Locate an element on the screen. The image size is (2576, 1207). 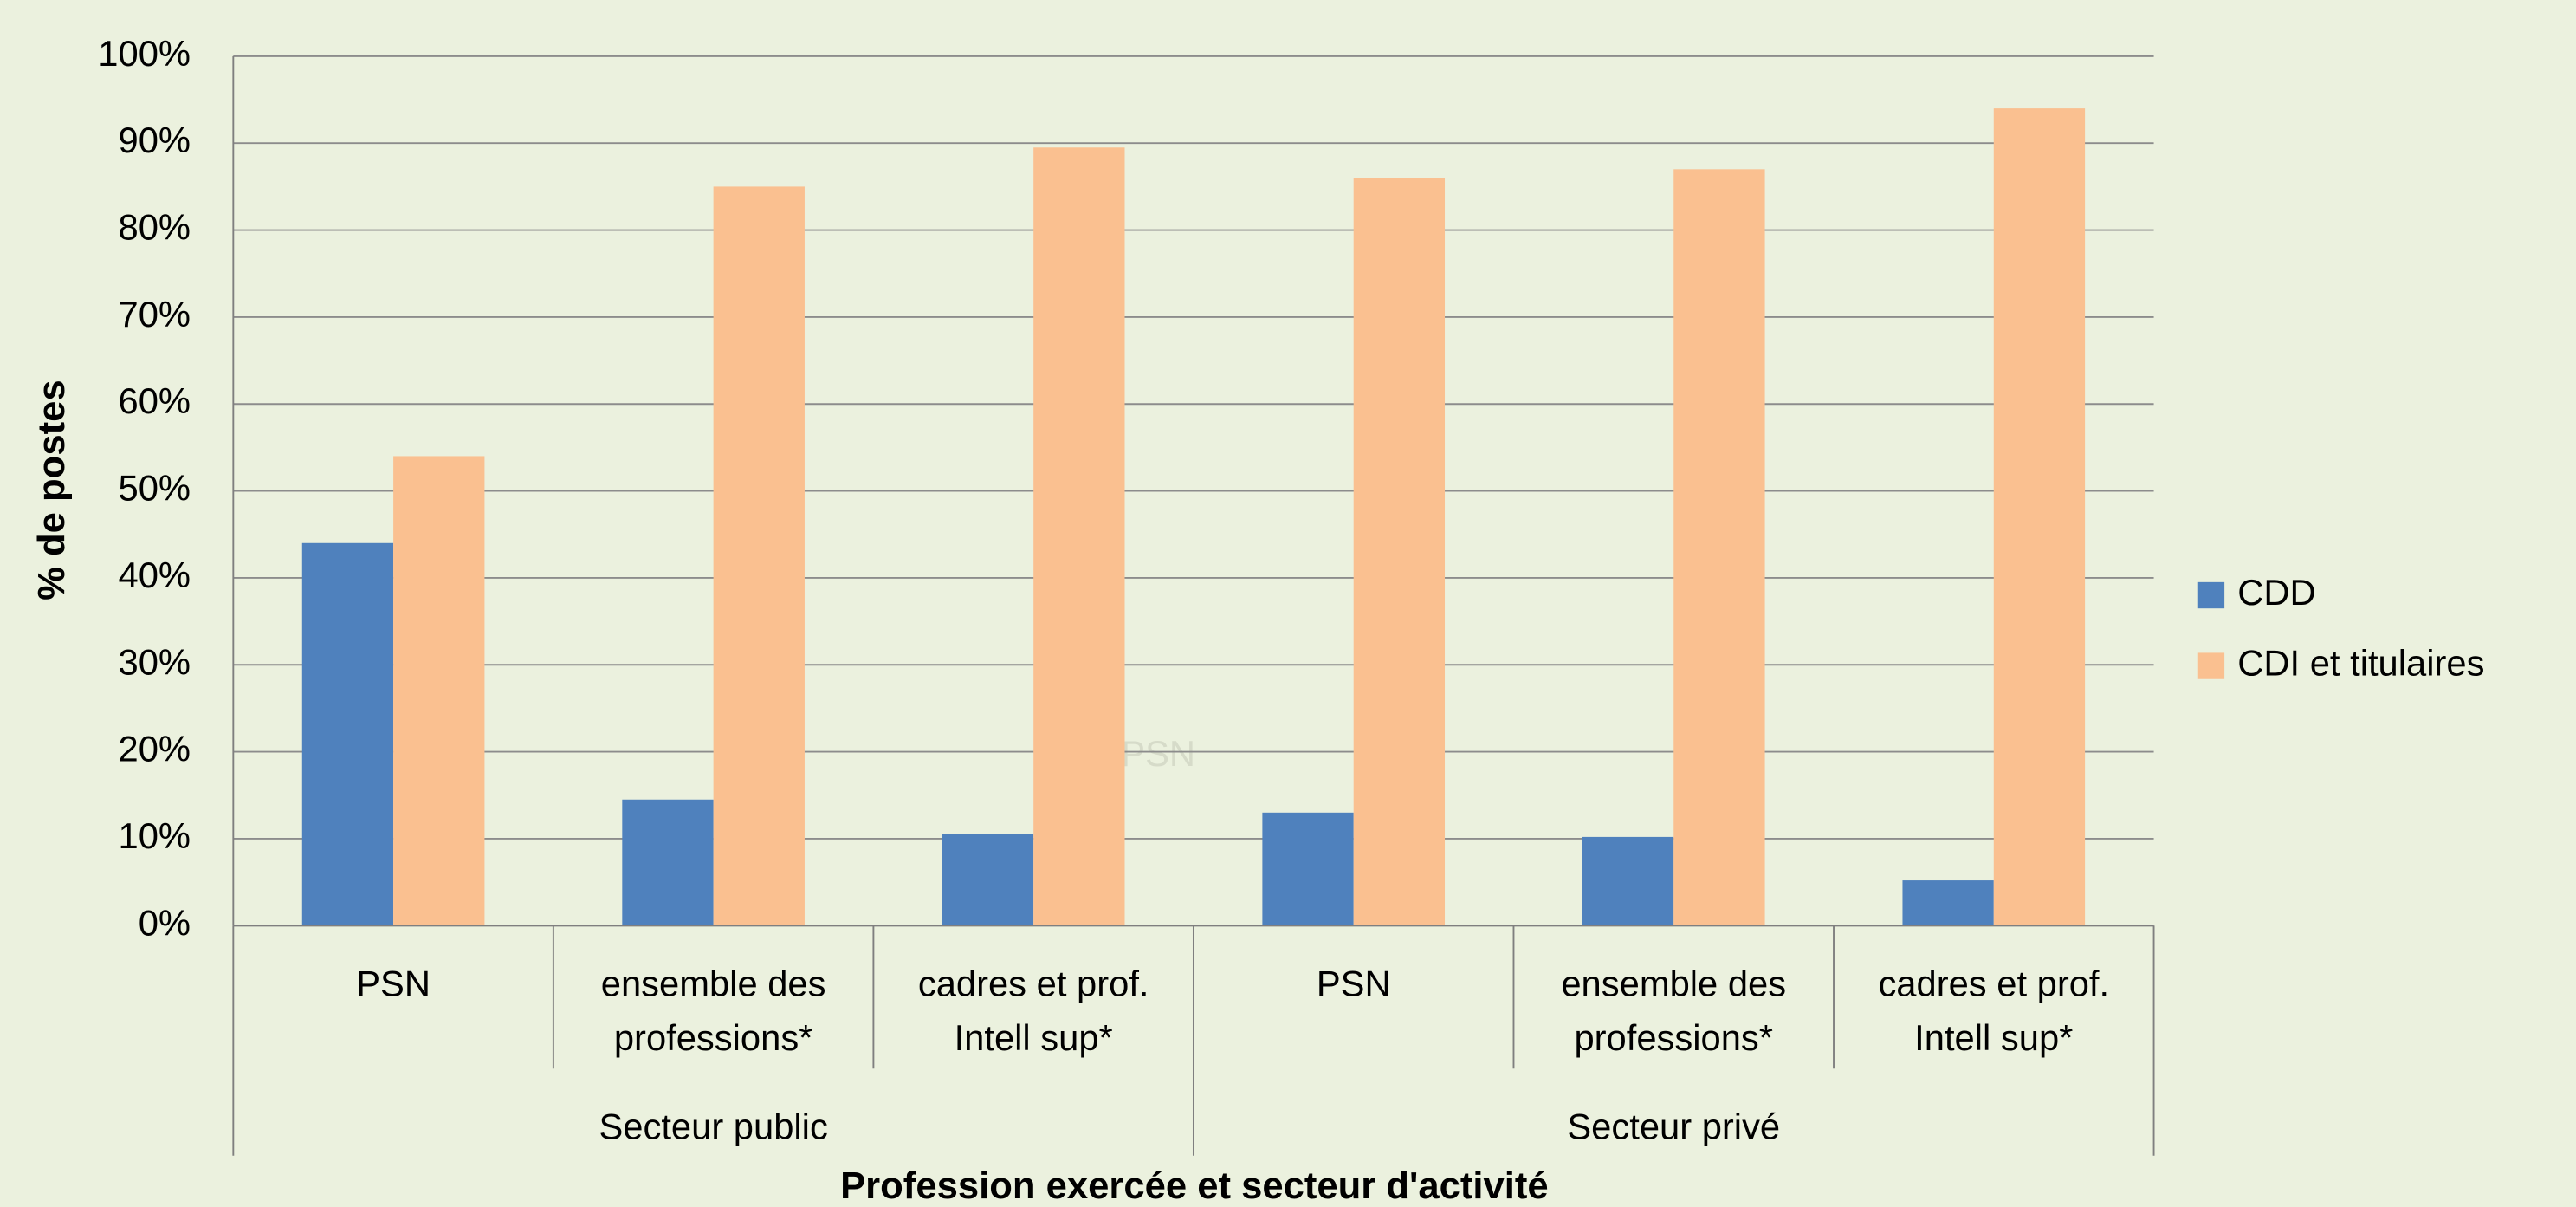
y-tick-label: 90% is located at coordinates (155, 140).